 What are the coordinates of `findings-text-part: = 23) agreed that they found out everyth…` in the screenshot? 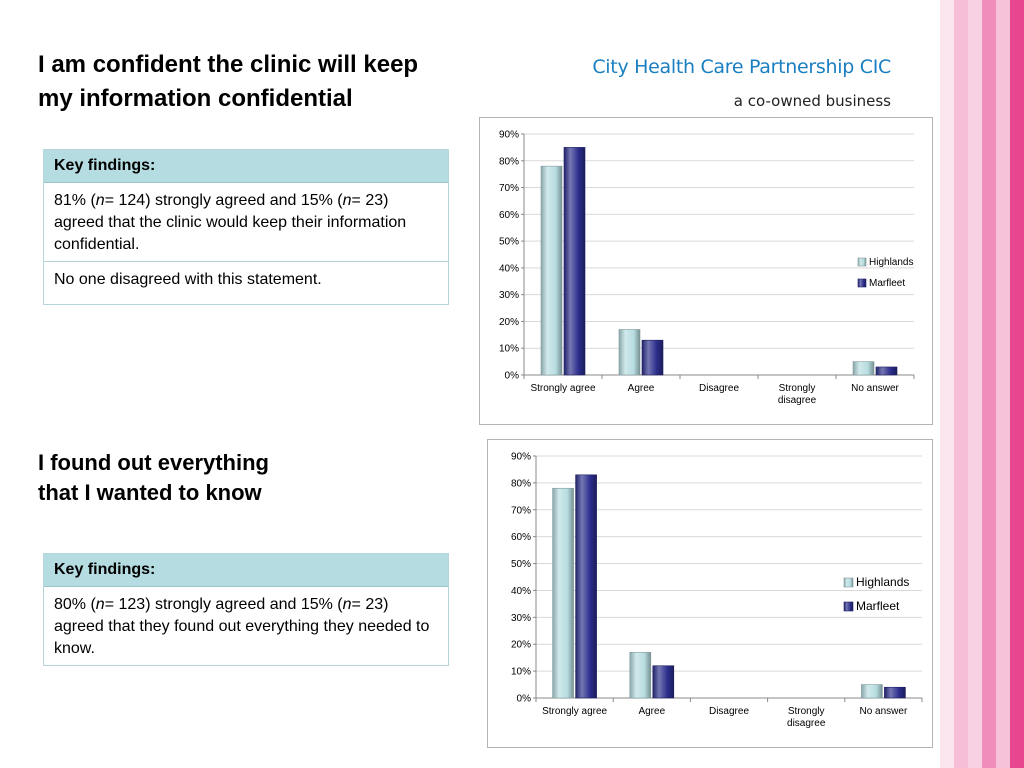 It's located at (242, 626).